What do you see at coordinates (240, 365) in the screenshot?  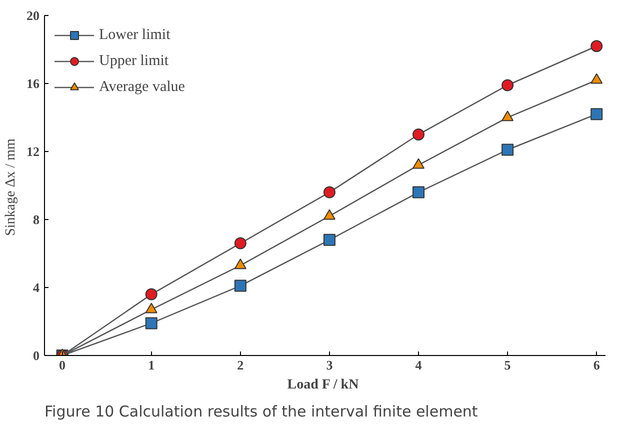 I see `x-tick-label: 2` at bounding box center [240, 365].